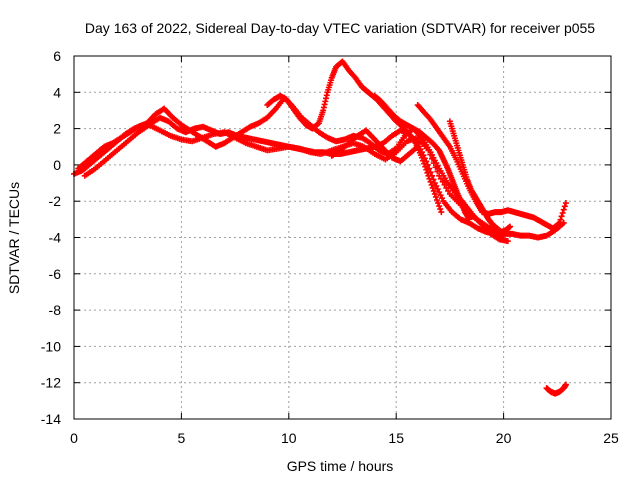 The image size is (640, 480). What do you see at coordinates (340, 466) in the screenshot?
I see `x-axis-label: GPS time / hours` at bounding box center [340, 466].